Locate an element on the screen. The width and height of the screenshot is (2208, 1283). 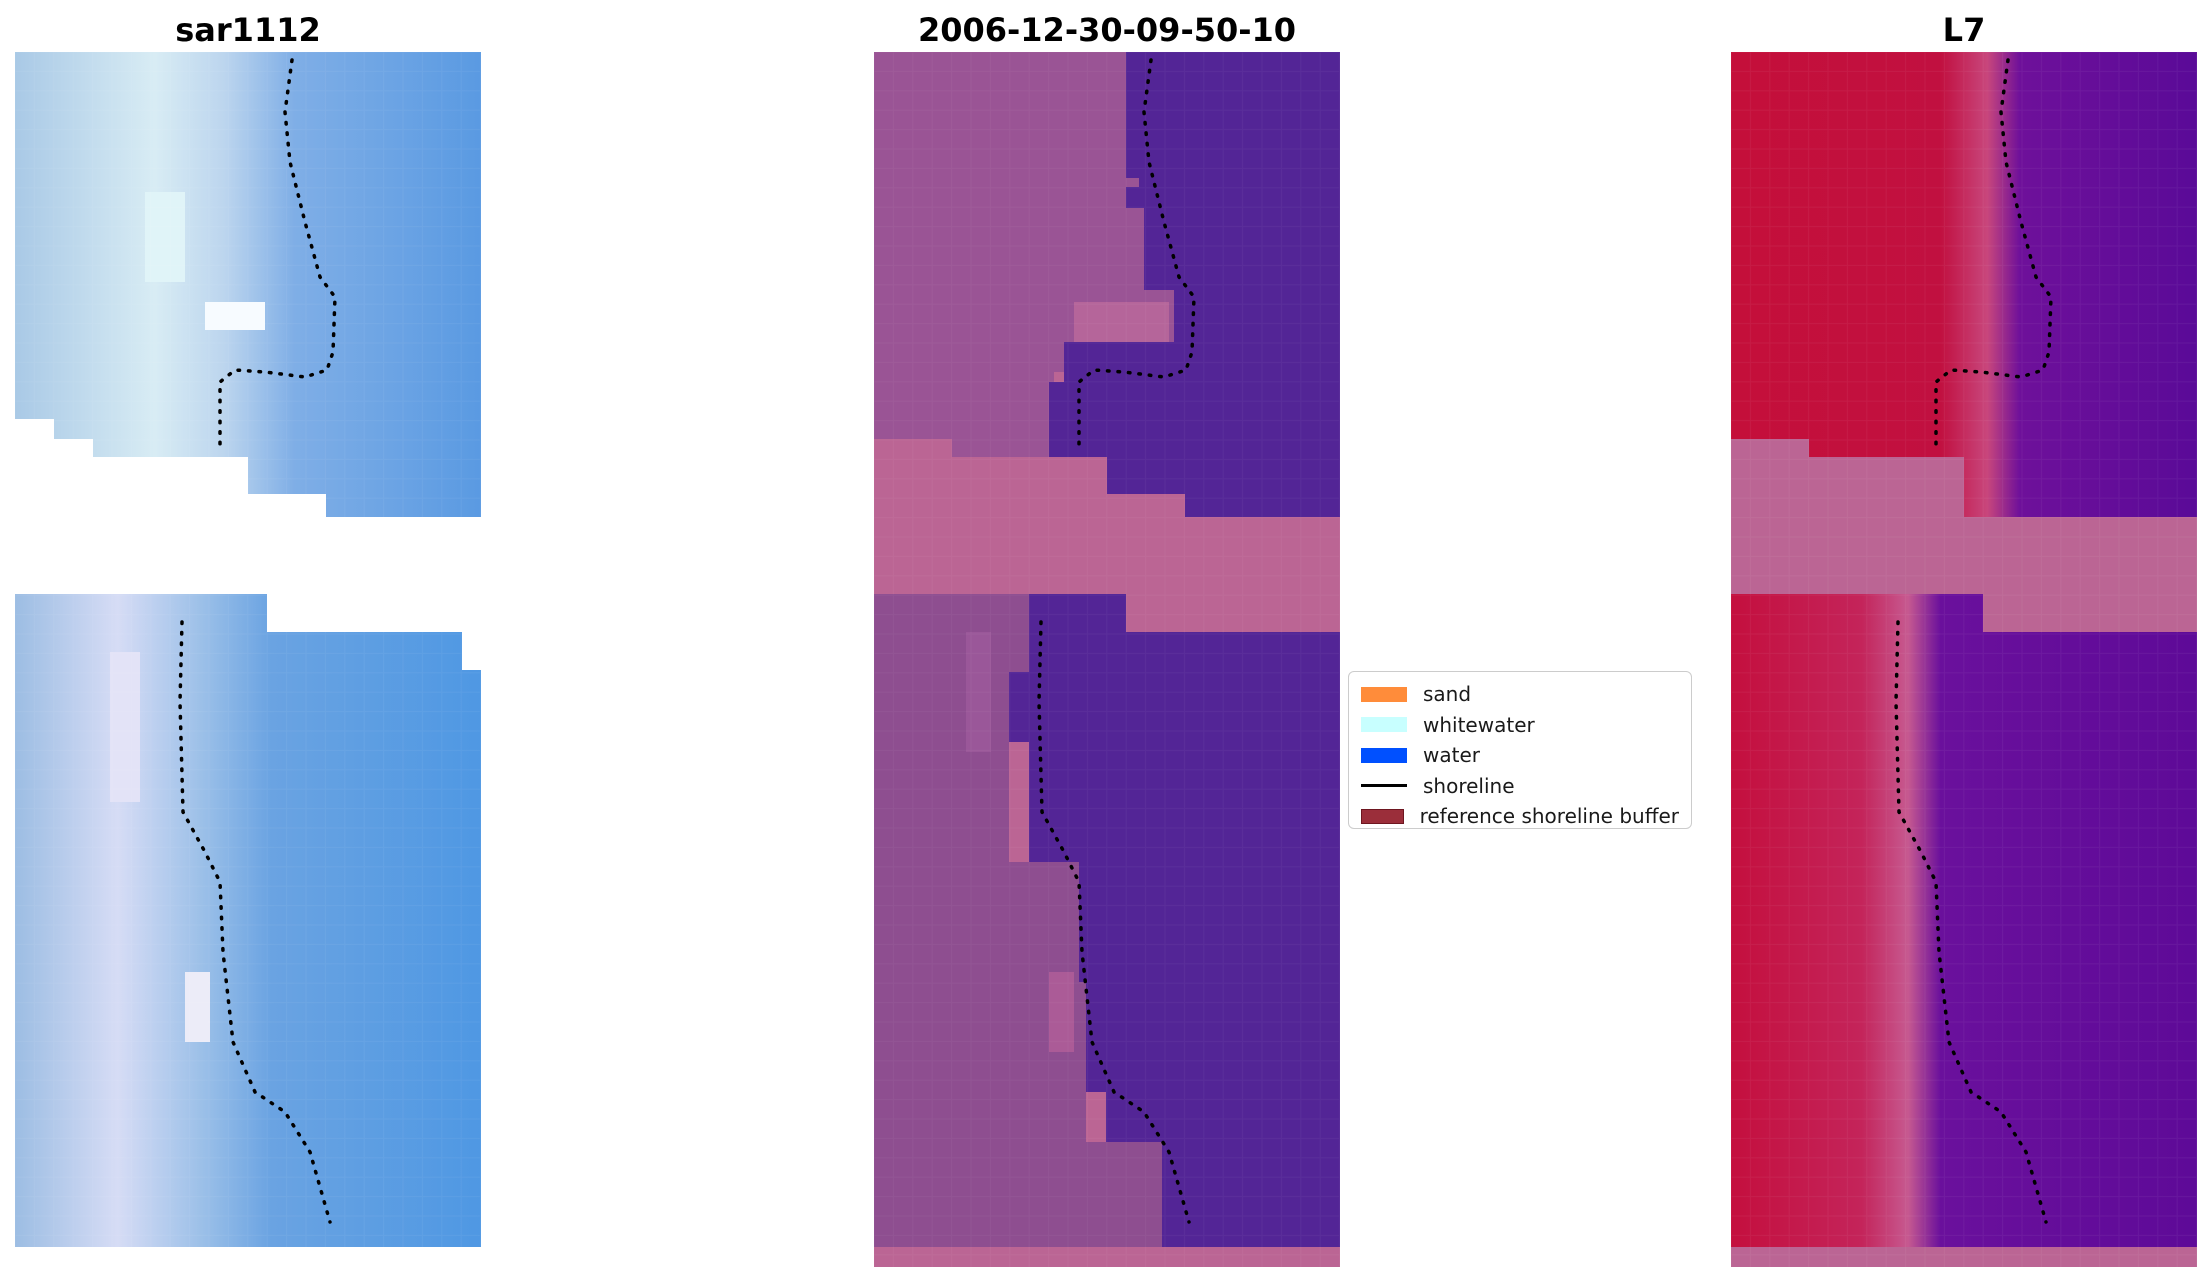
panel-title-index: L7 is located at coordinates (1964, 30).